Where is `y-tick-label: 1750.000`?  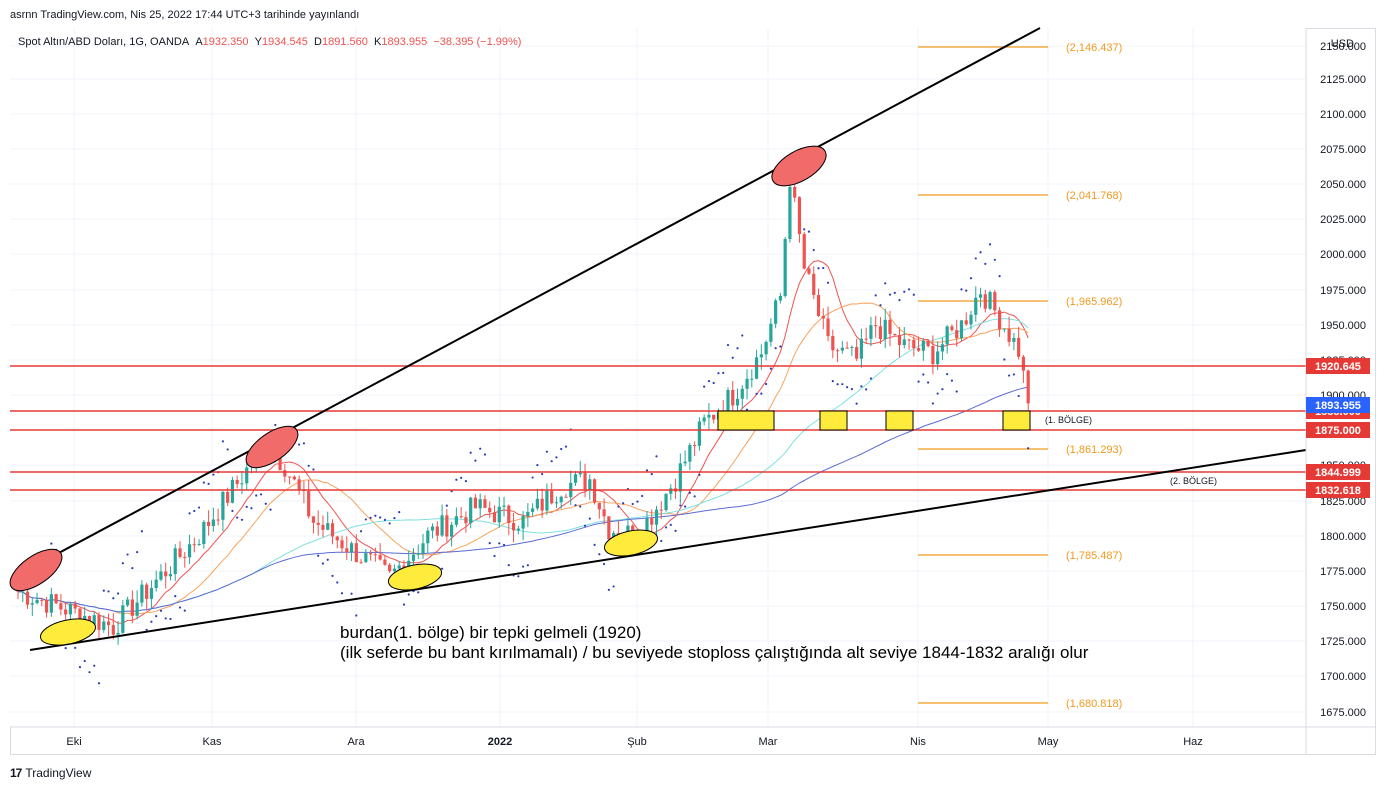
y-tick-label: 1750.000 is located at coordinates (1343, 607).